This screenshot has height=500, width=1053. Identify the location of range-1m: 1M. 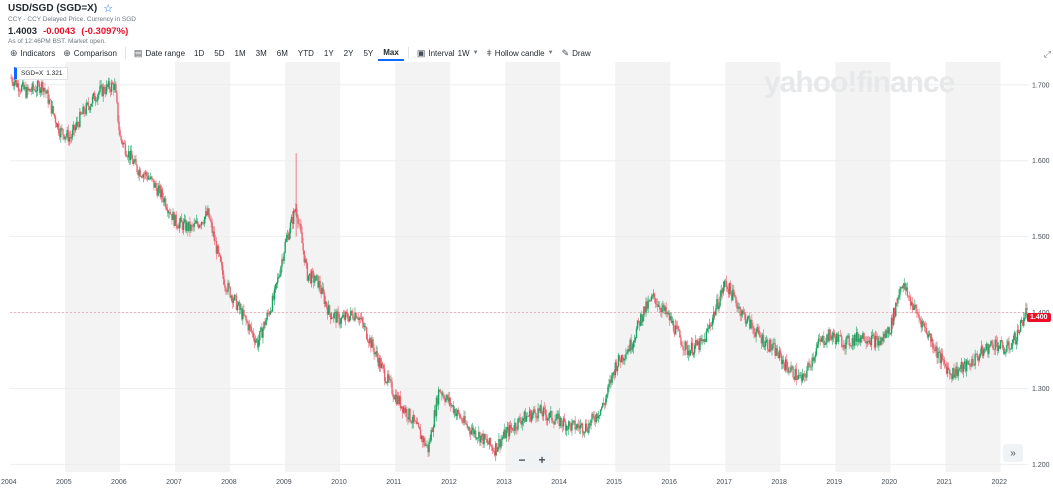
(240, 53).